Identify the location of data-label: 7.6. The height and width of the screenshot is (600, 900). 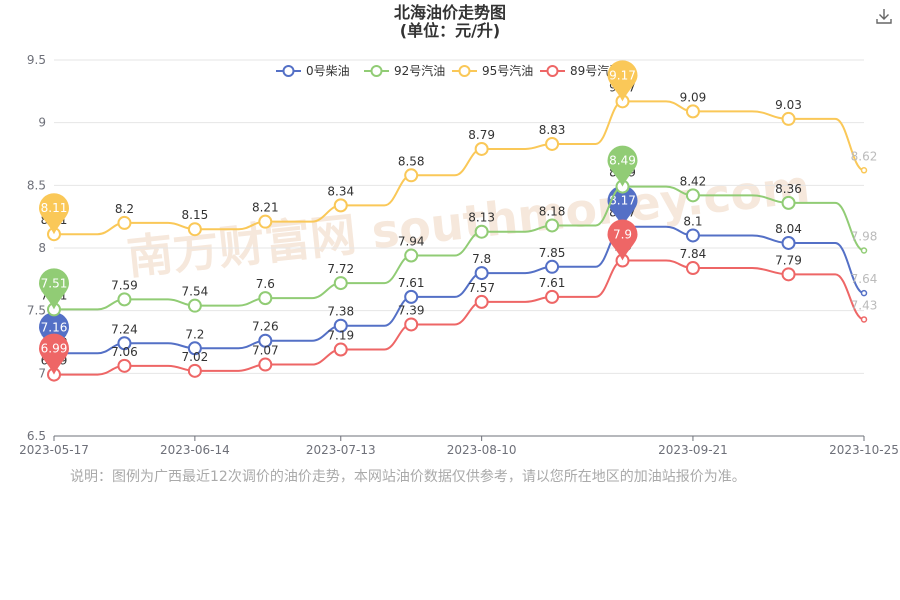
(265, 284).